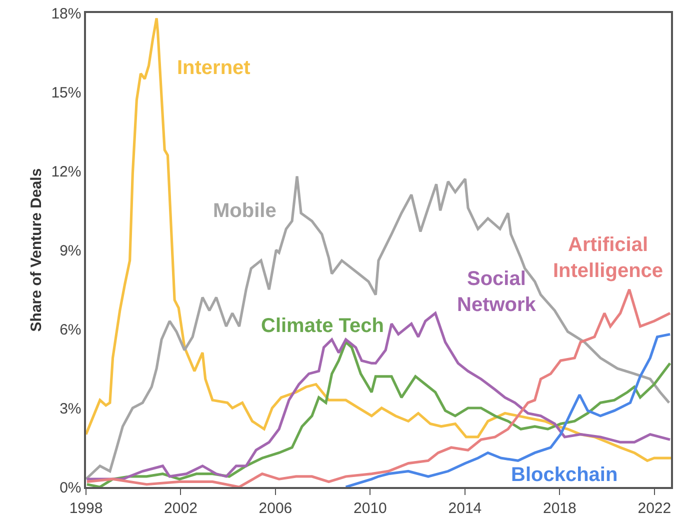 The image size is (678, 525). What do you see at coordinates (497, 292) in the screenshot?
I see `series-label: Social Network` at bounding box center [497, 292].